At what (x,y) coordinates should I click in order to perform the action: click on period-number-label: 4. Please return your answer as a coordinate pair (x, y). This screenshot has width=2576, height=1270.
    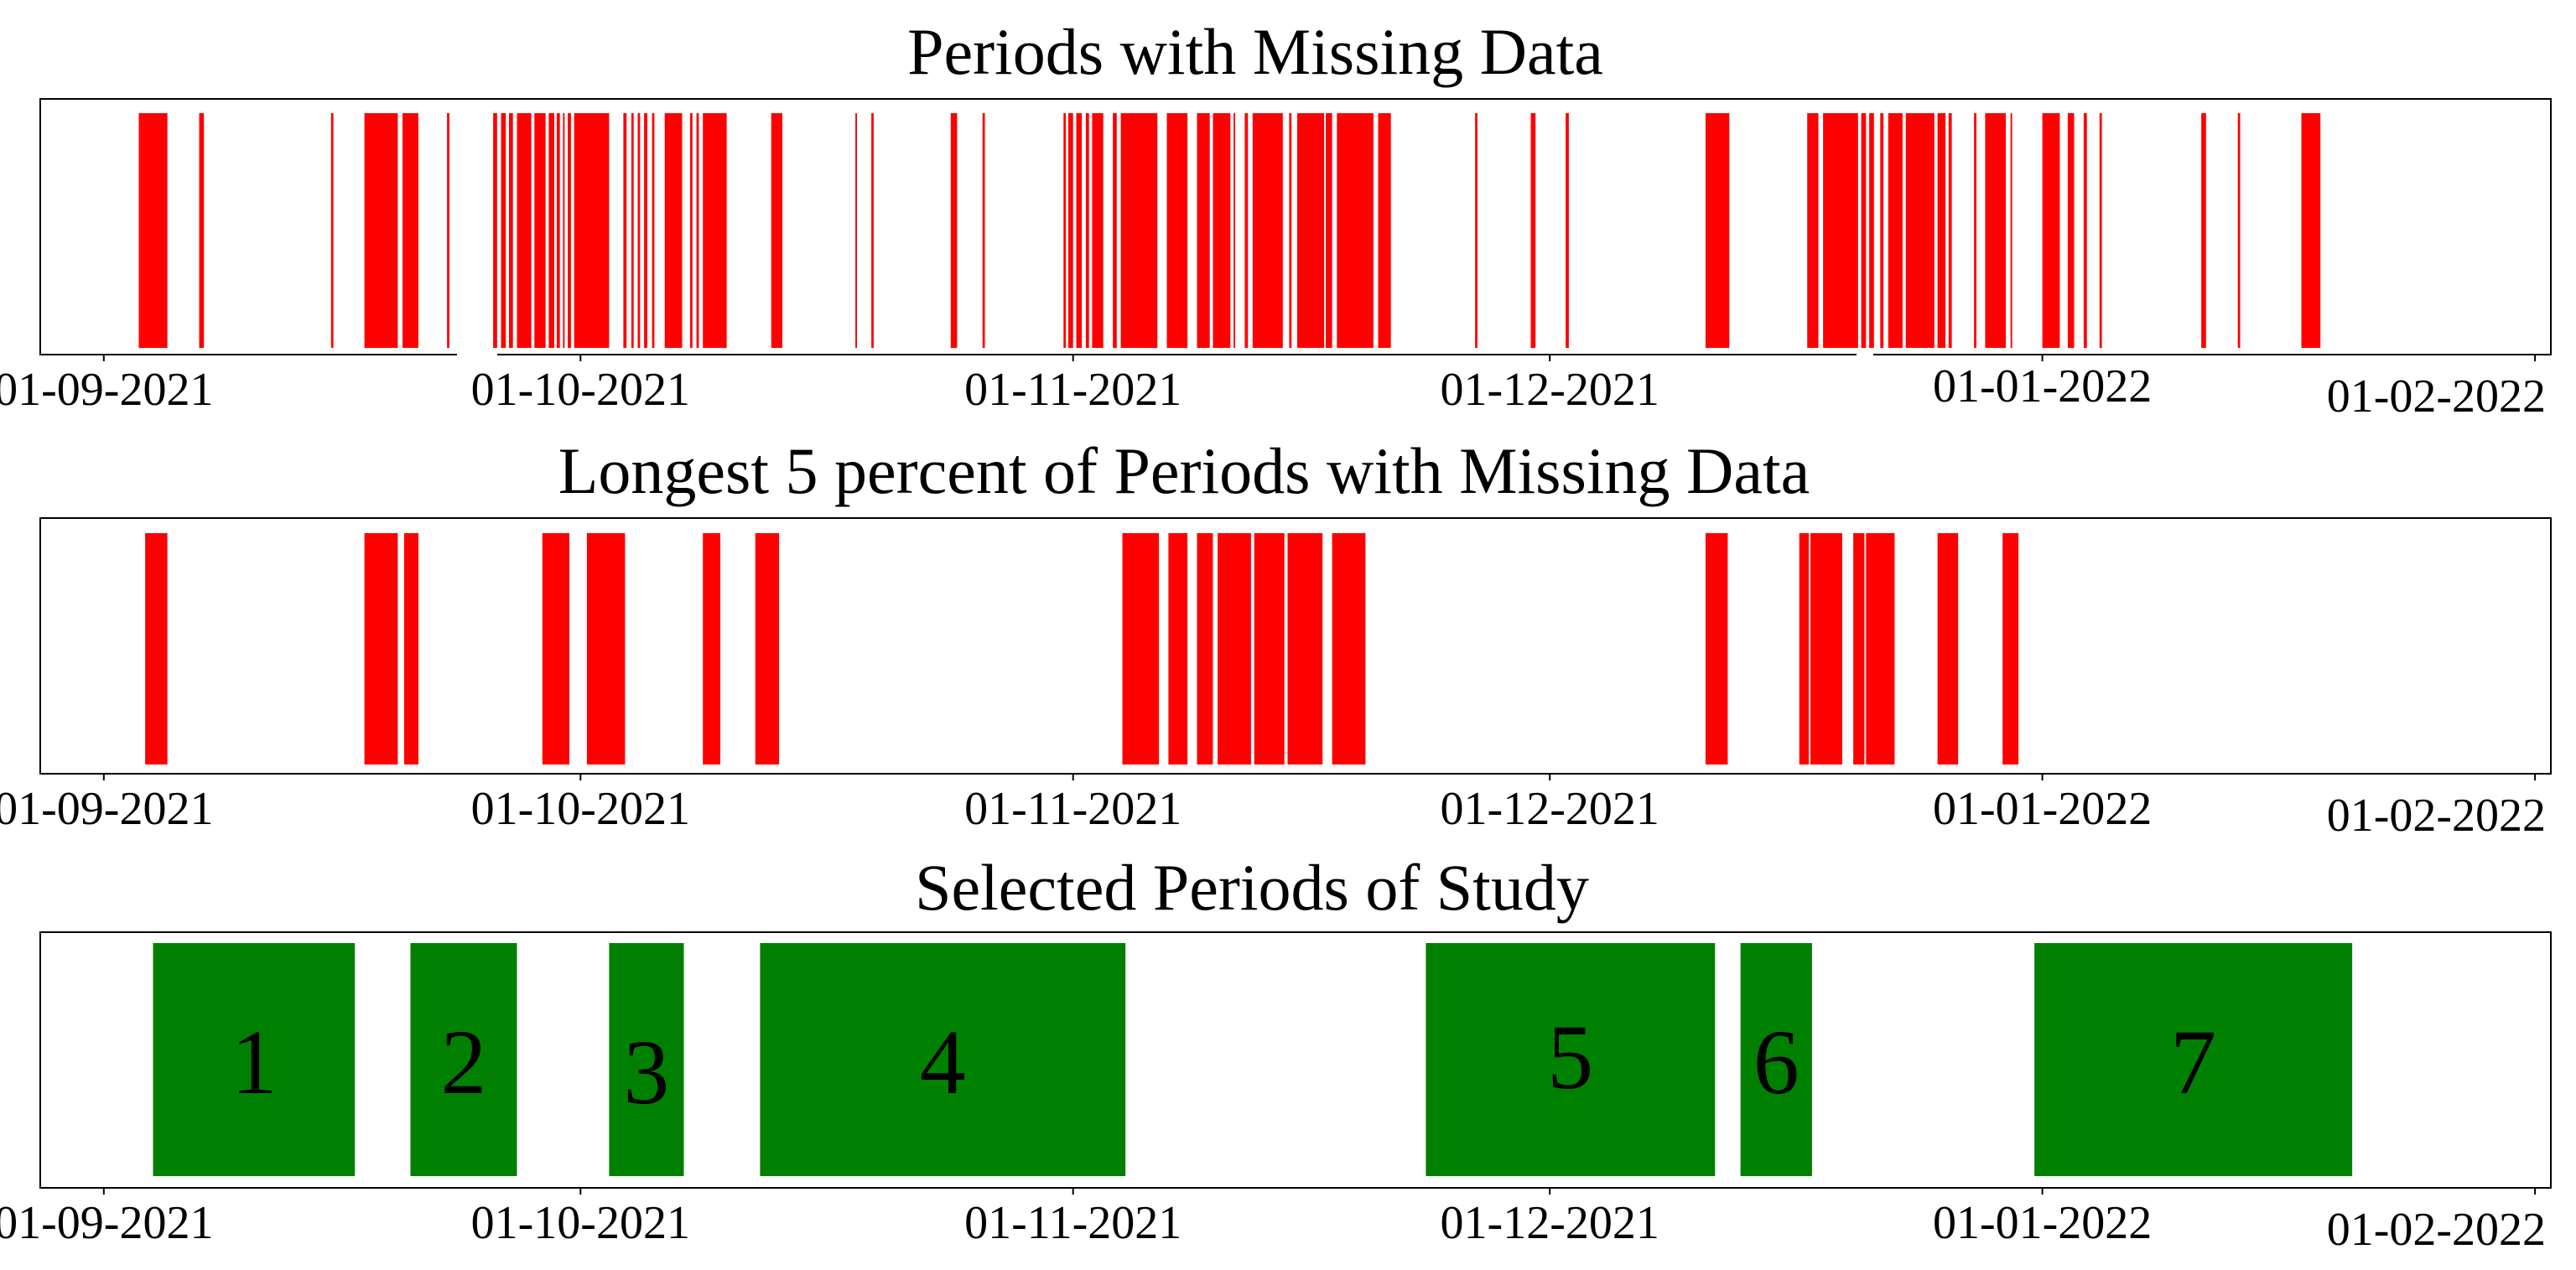
    Looking at the image, I should click on (943, 1062).